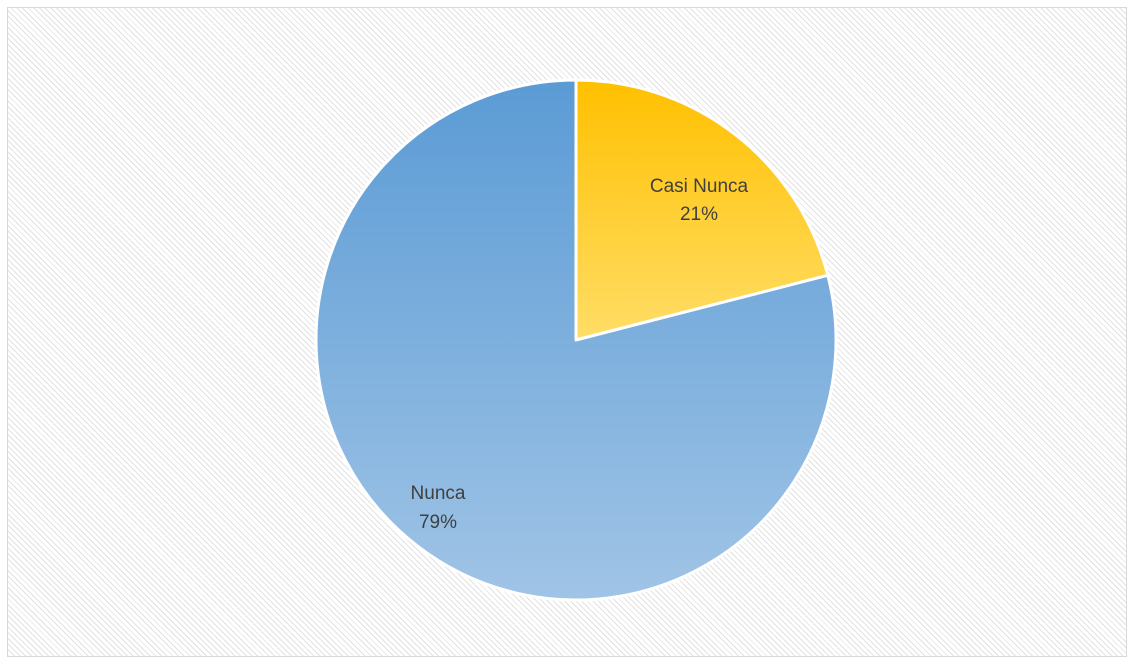 Image resolution: width=1134 pixels, height=665 pixels. I want to click on pie-slice-casi-nunca, so click(702, 210).